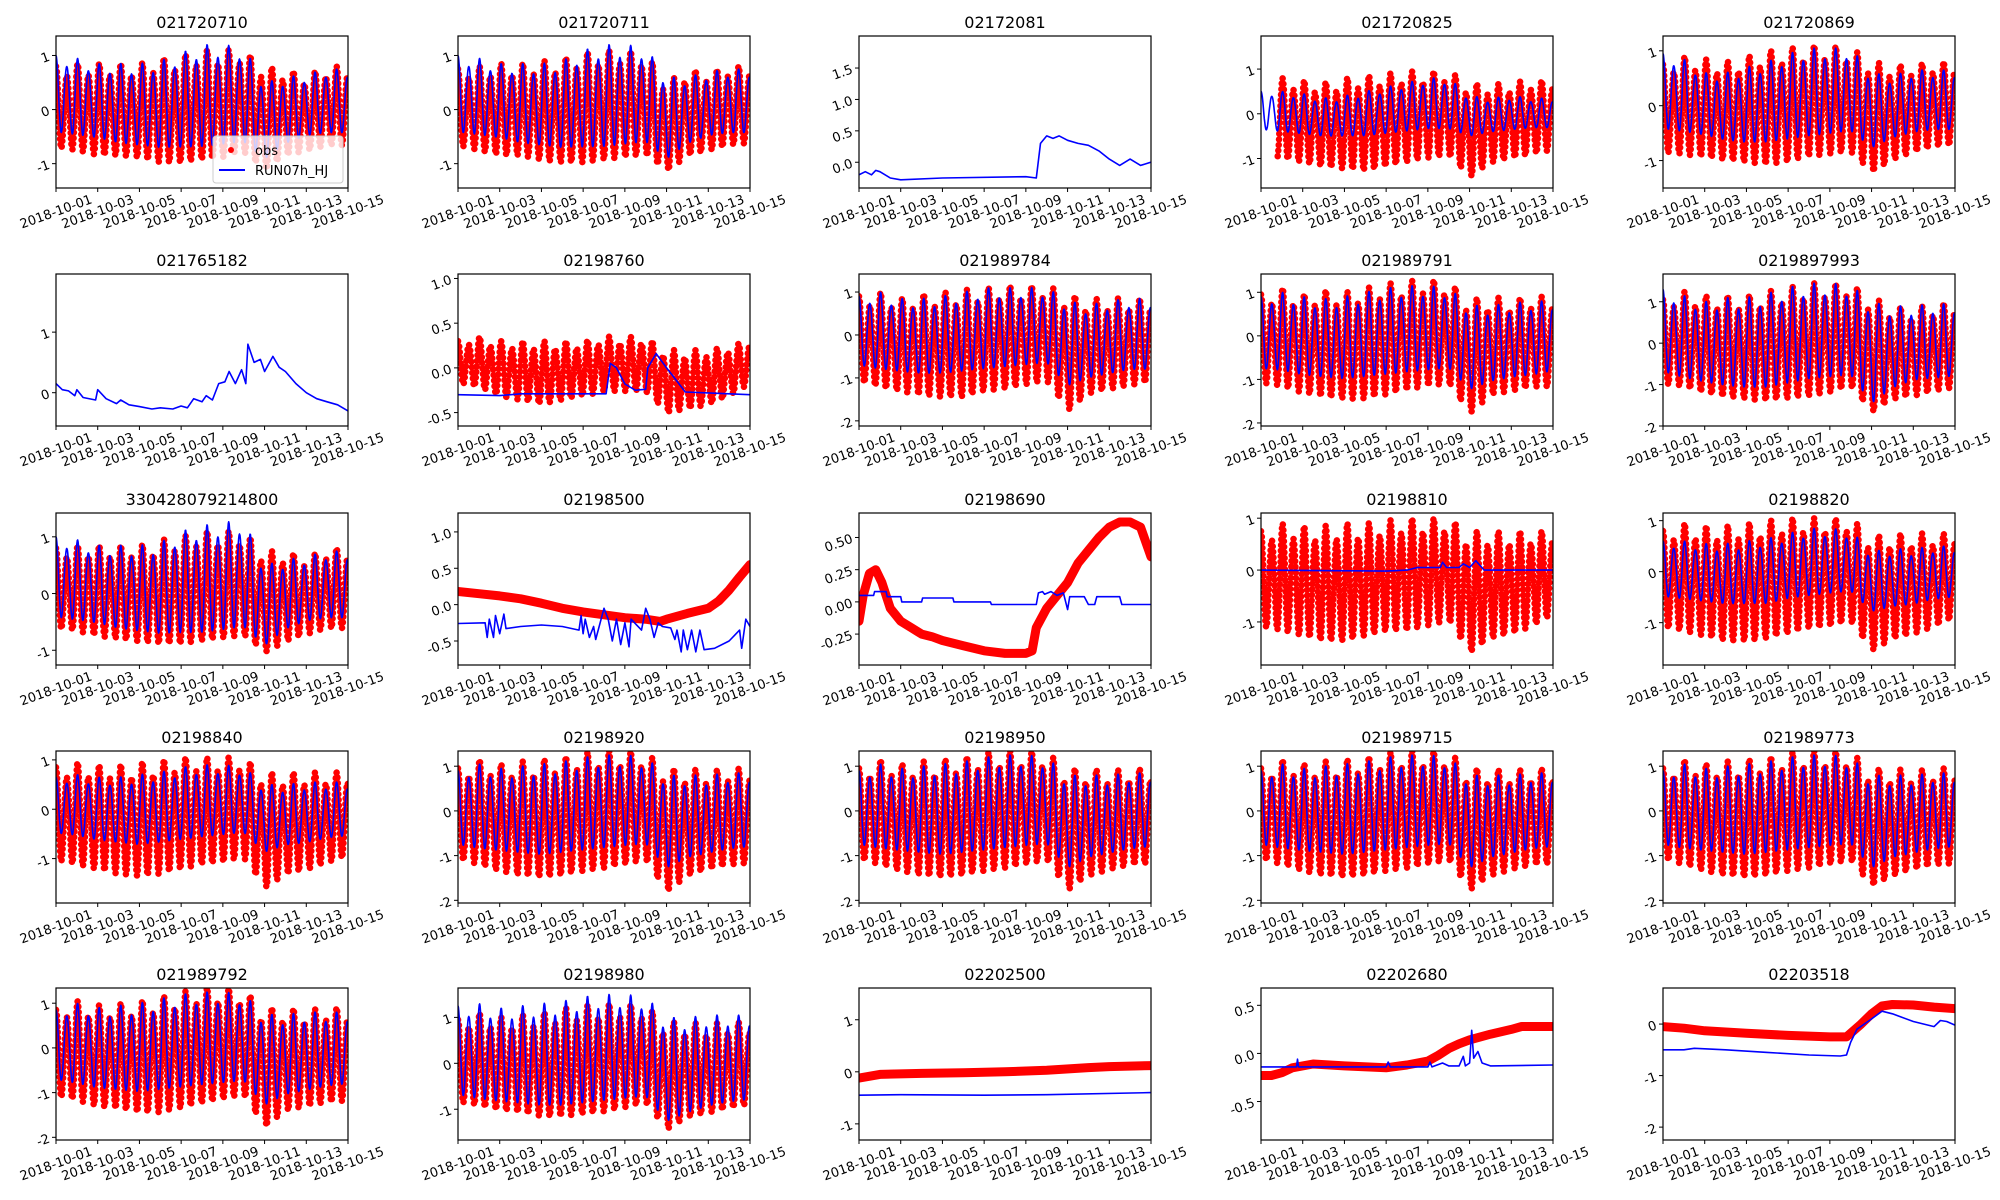  Describe the element at coordinates (291, 171) in the screenshot. I see `legend-label-model: RUN07h_HJ` at that location.